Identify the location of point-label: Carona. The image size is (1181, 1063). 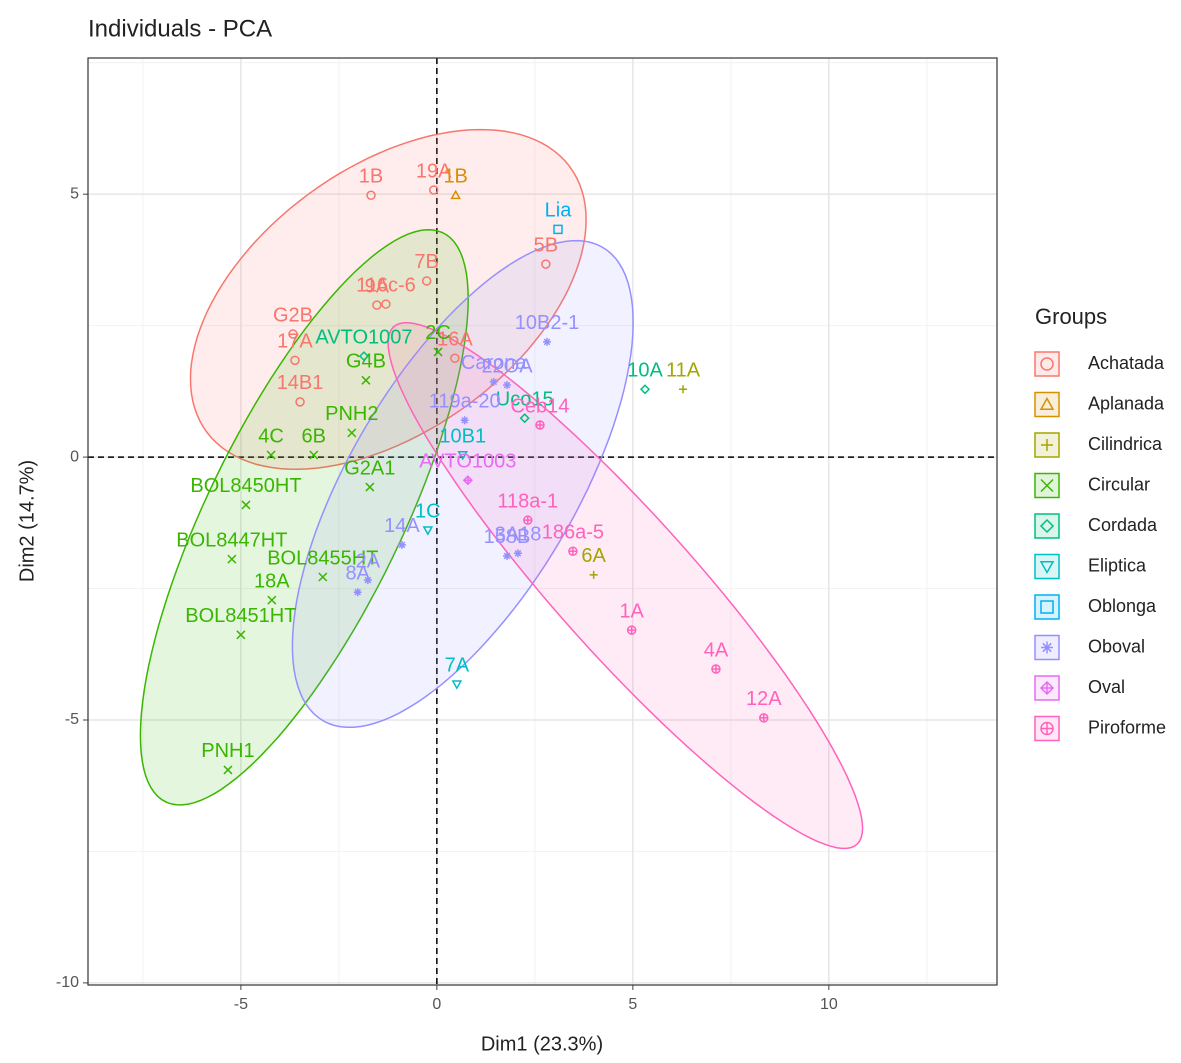
(494, 363).